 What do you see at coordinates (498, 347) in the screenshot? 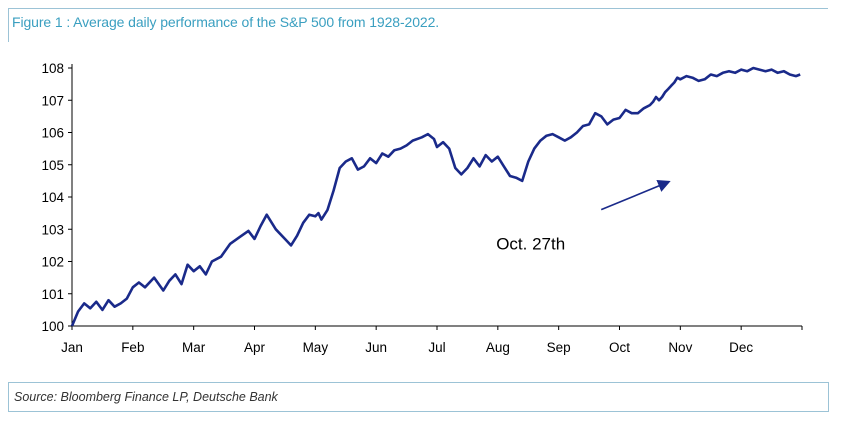
I see `x-tick-label: Aug` at bounding box center [498, 347].